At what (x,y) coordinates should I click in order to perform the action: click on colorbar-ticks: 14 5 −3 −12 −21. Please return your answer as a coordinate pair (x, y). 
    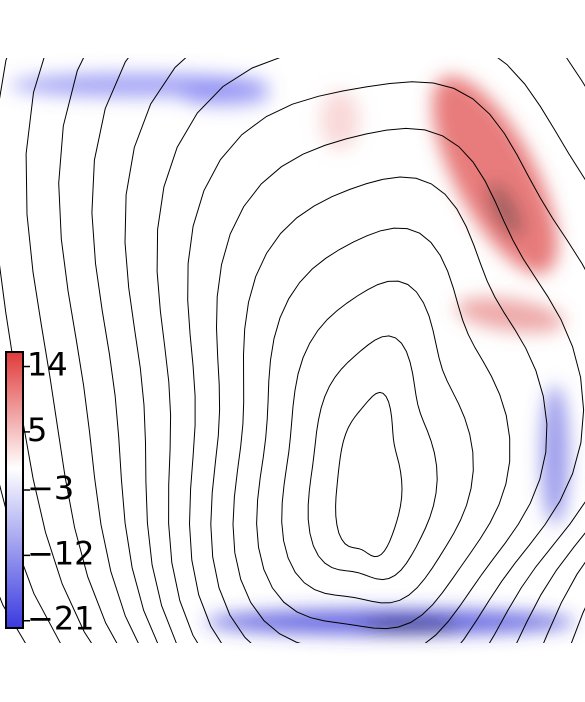
    Looking at the image, I should click on (59, 492).